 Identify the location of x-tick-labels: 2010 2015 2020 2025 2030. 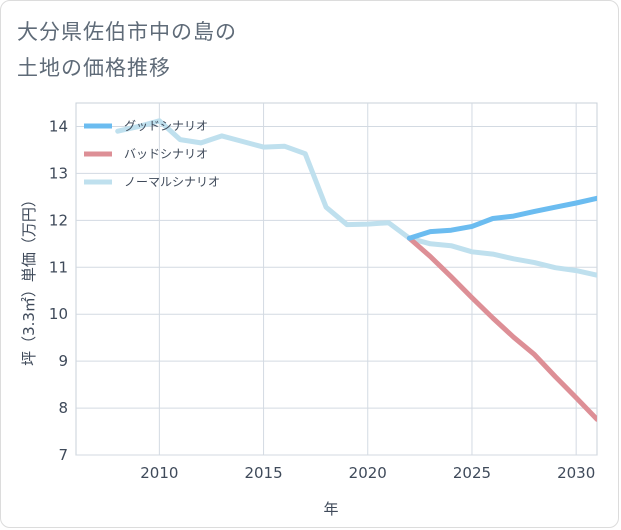
(367, 473).